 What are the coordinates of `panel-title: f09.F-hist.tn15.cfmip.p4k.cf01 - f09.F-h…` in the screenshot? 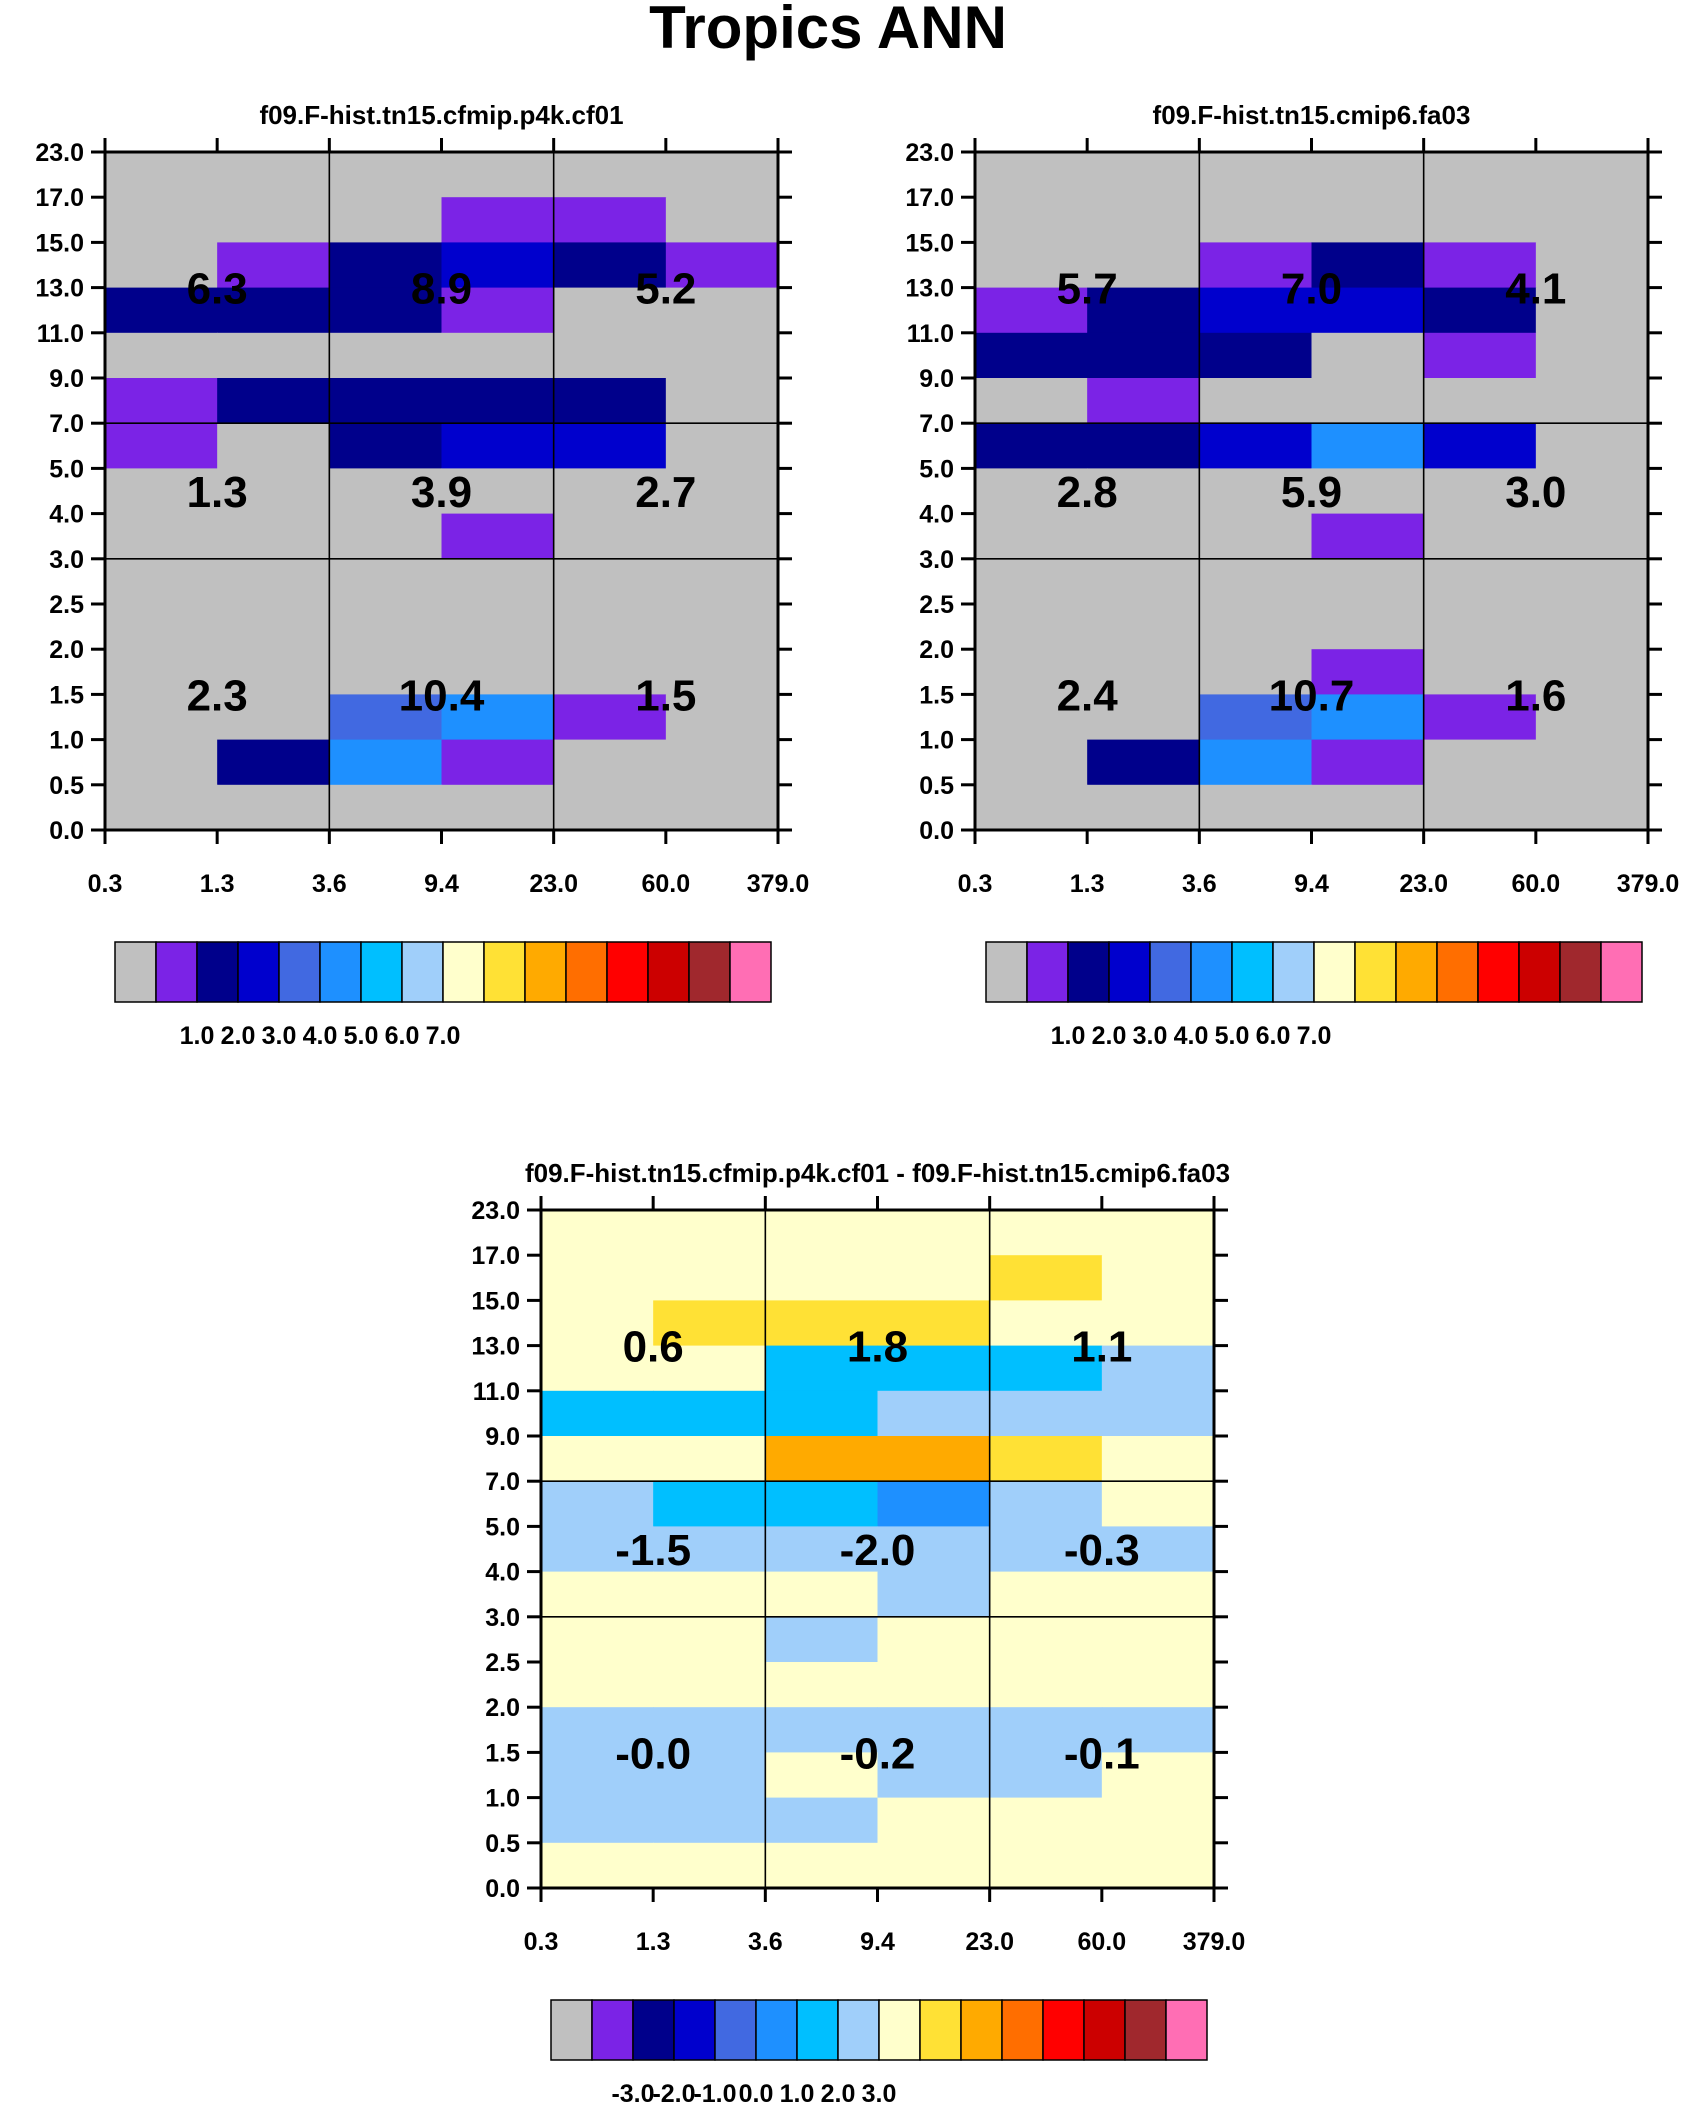 It's located at (877, 1173).